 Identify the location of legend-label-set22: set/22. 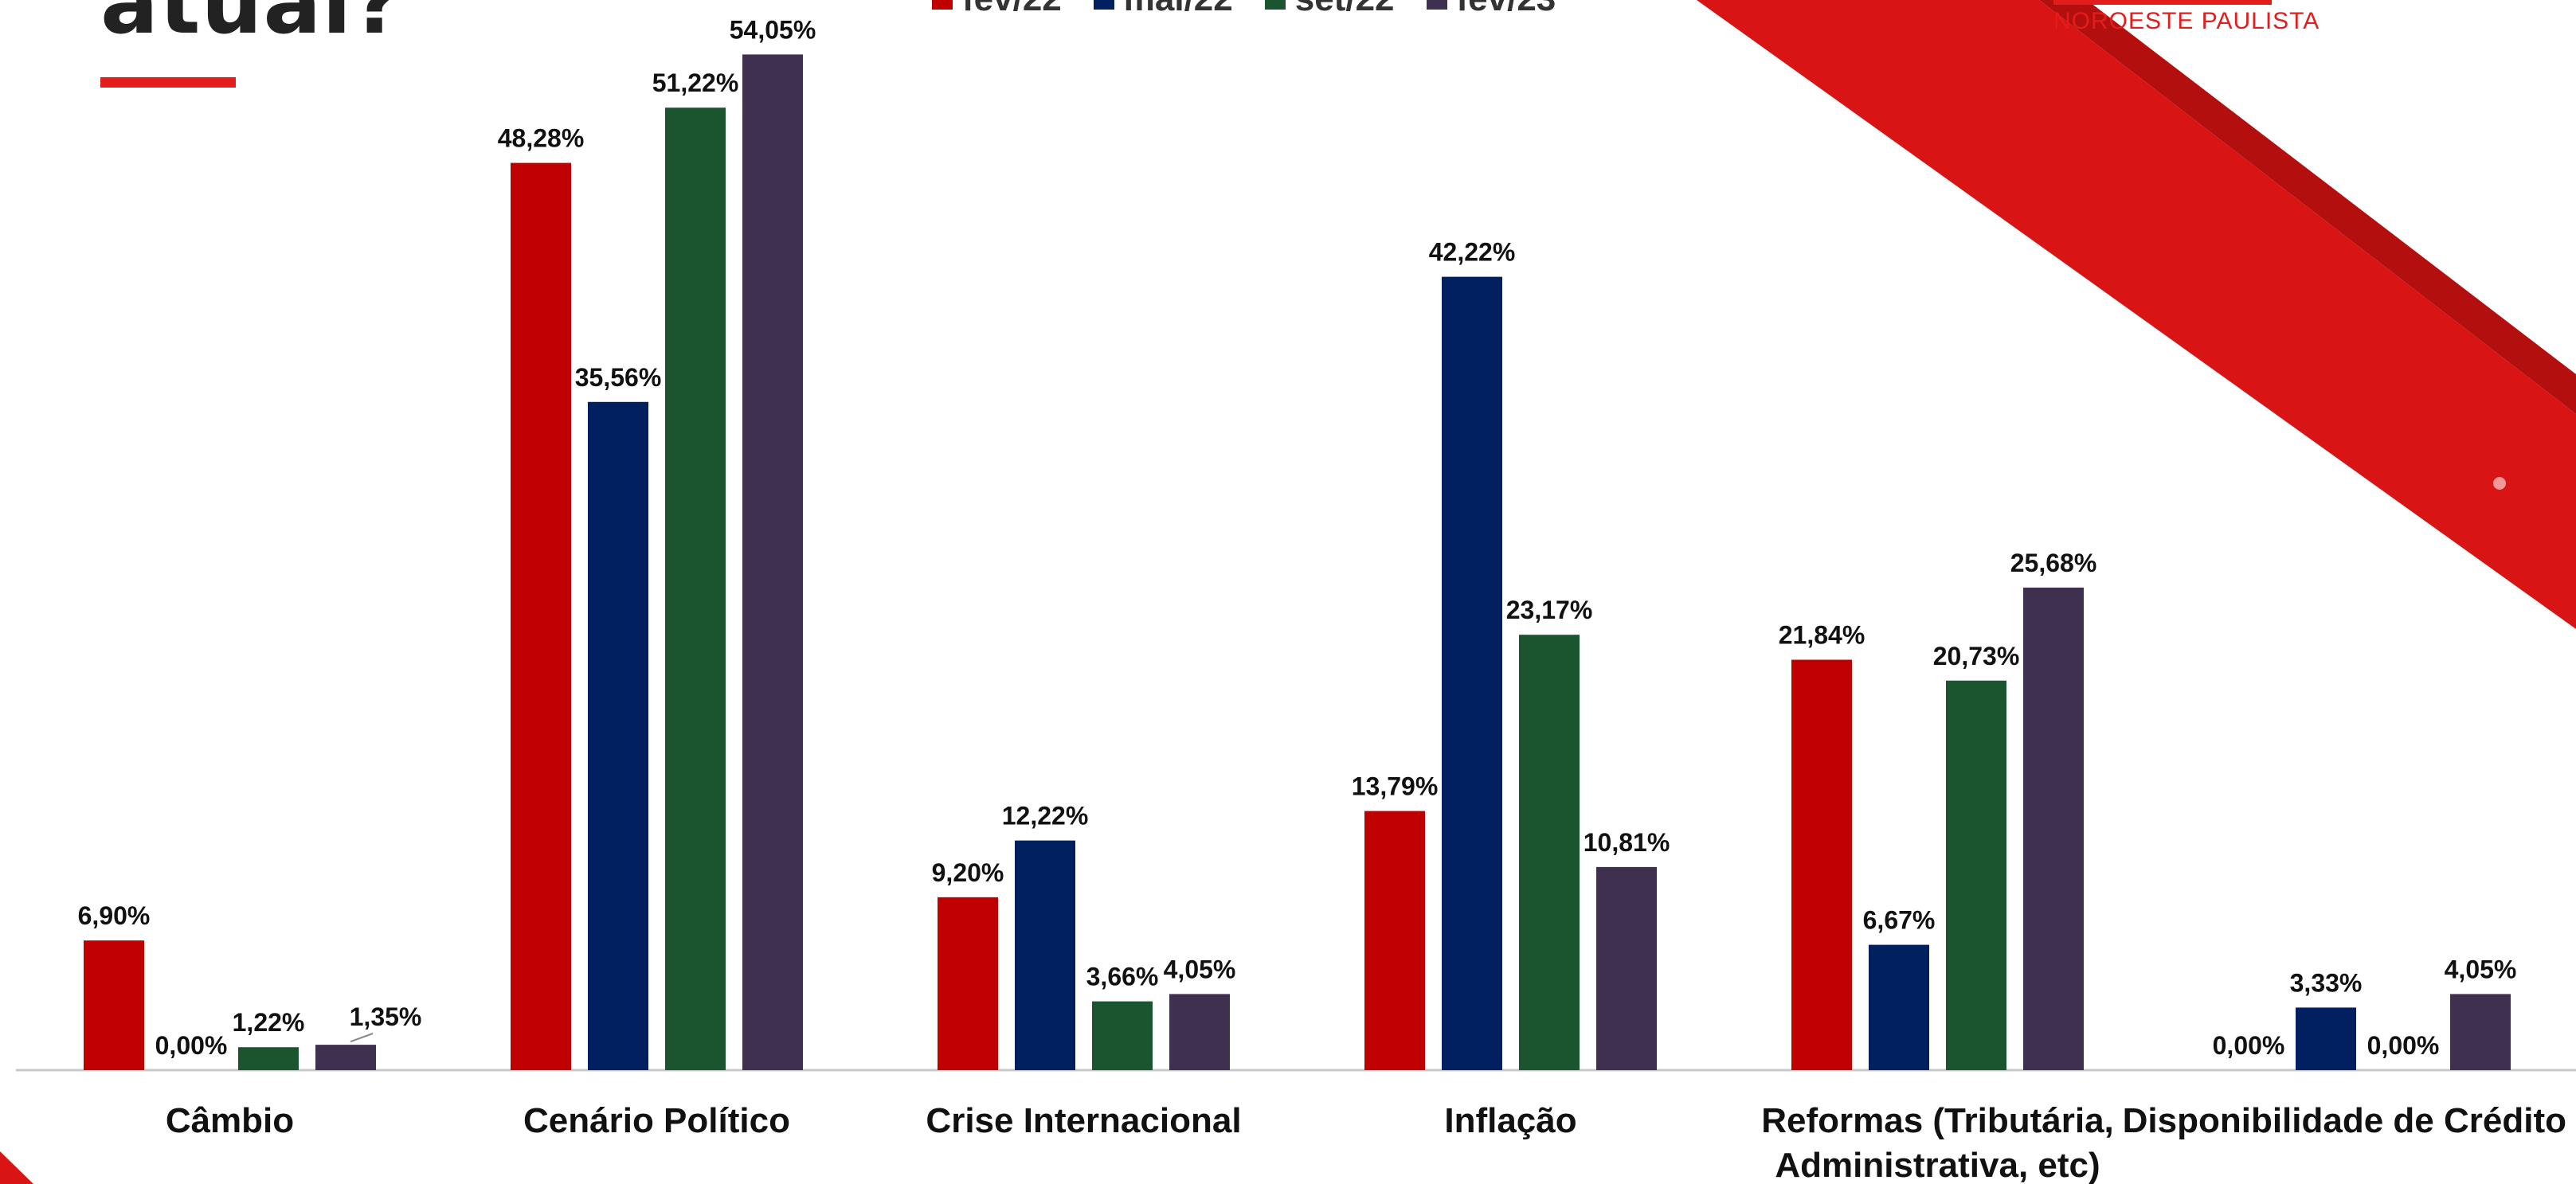
(1345, 9).